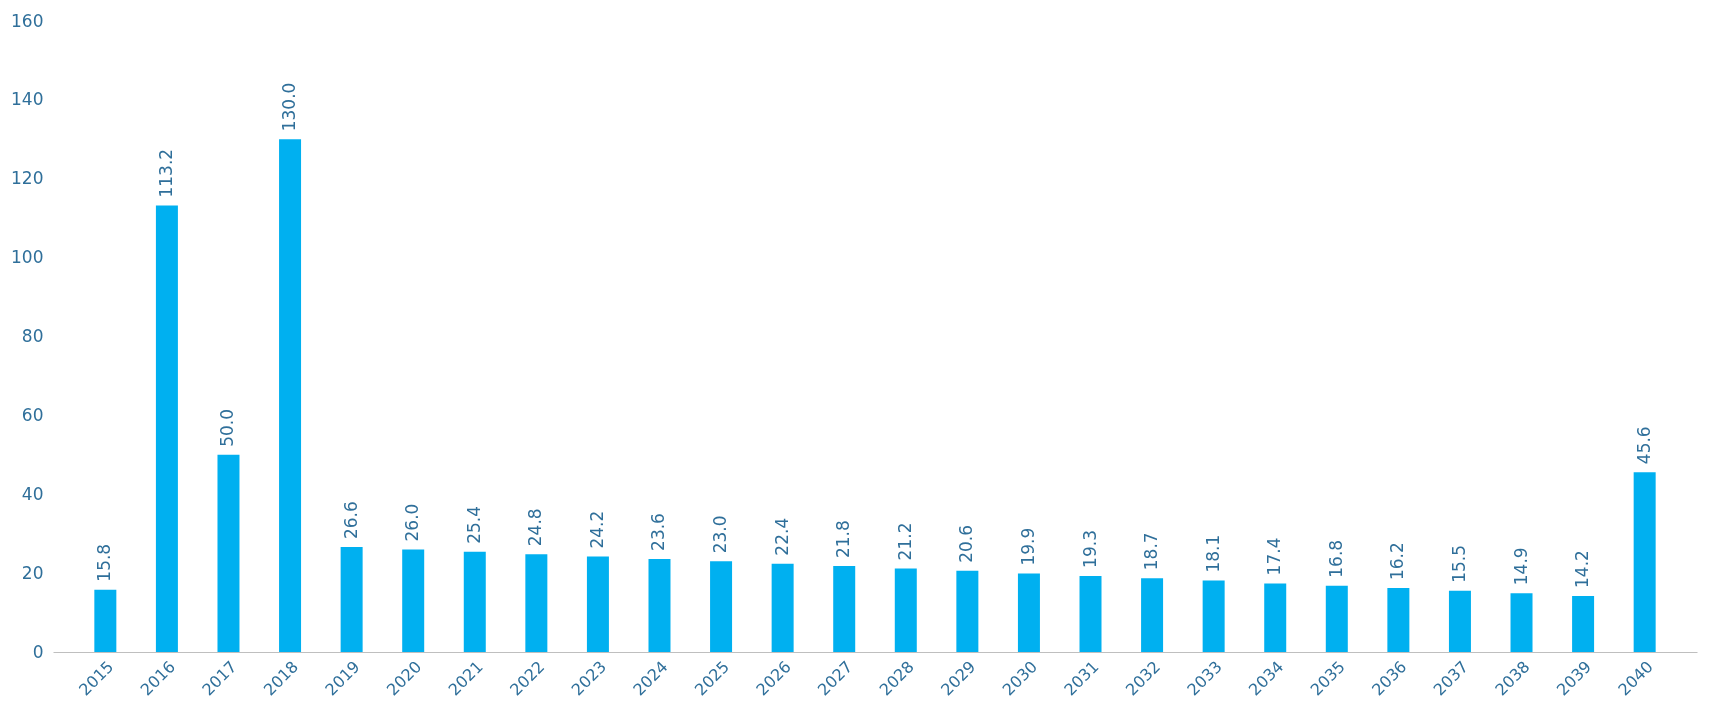 The image size is (1712, 704). Describe the element at coordinates (904, 541) in the screenshot. I see `data-label: 21.2` at that location.